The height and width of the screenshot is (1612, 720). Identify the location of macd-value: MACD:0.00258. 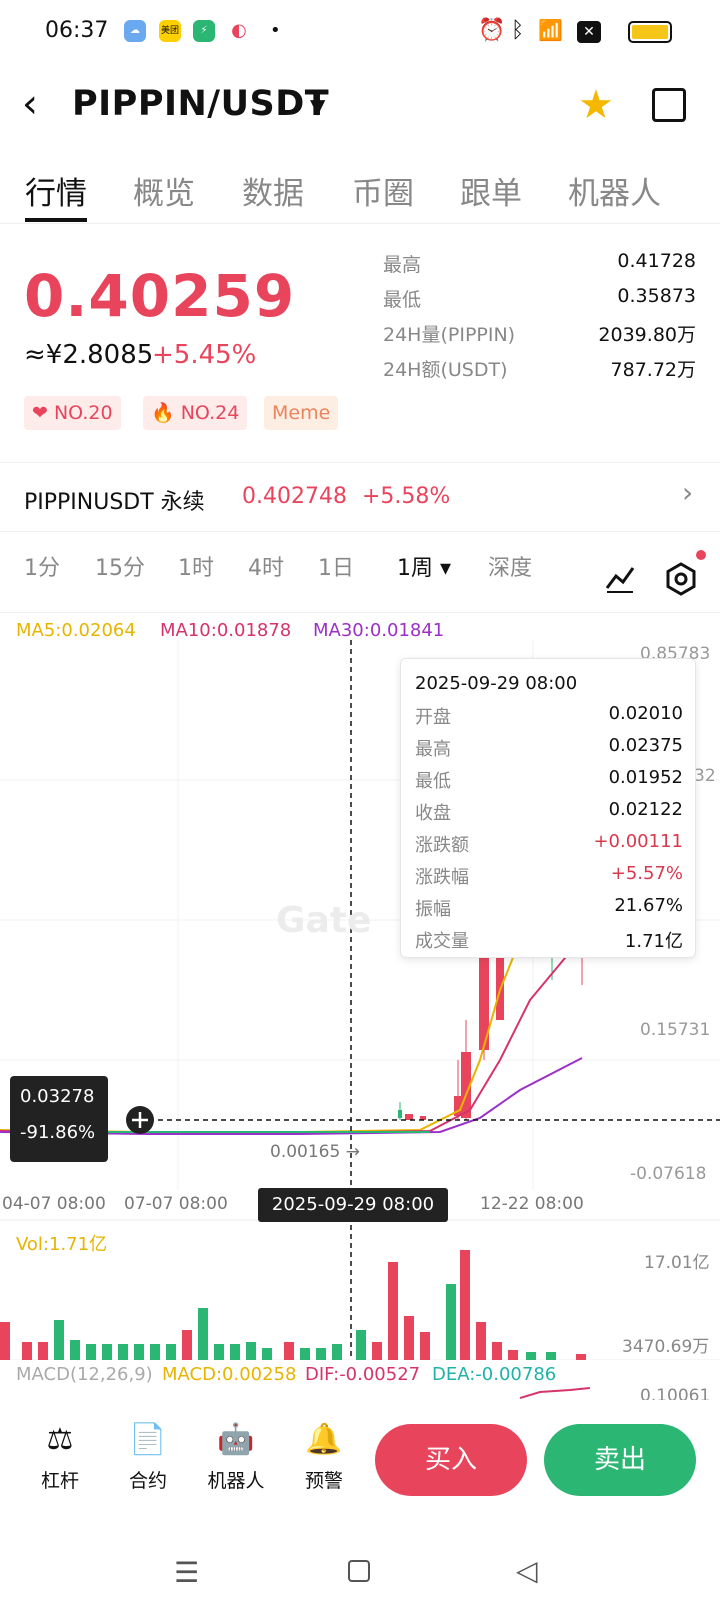
(229, 1374).